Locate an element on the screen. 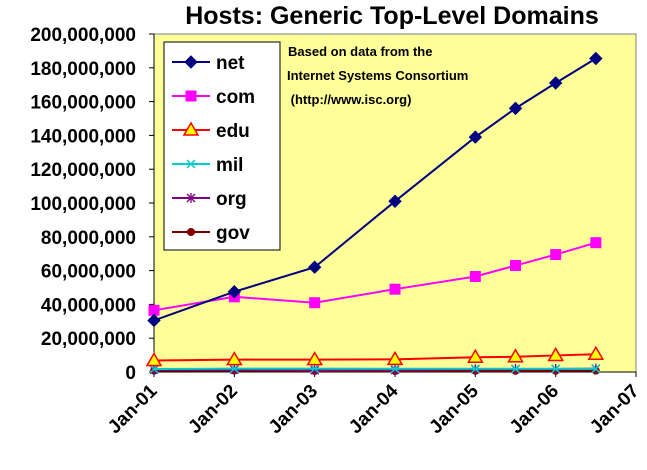 This screenshot has height=470, width=647. y-tick-label: 200,000,000 is located at coordinates (83, 35).